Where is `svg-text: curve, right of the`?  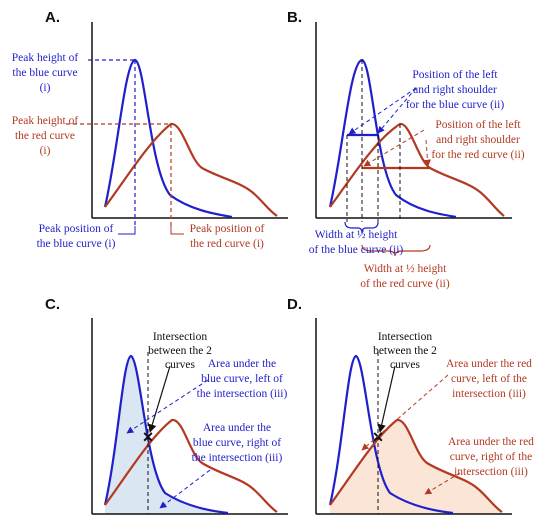
svg-text: curve, right of the is located at coordinates (491, 457).